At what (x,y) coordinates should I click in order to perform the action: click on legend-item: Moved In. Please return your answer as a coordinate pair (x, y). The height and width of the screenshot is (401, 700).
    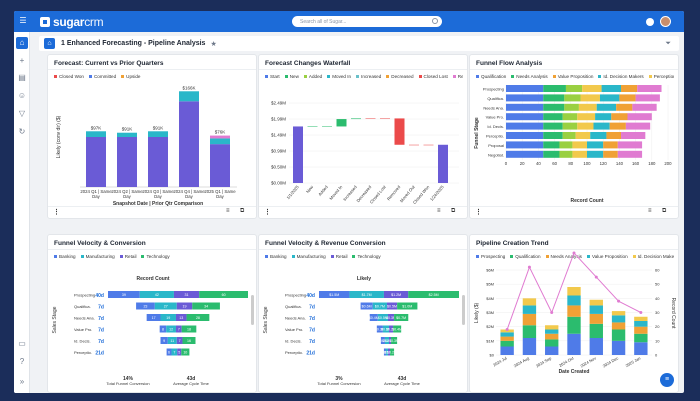
    Looking at the image, I should click on (339, 76).